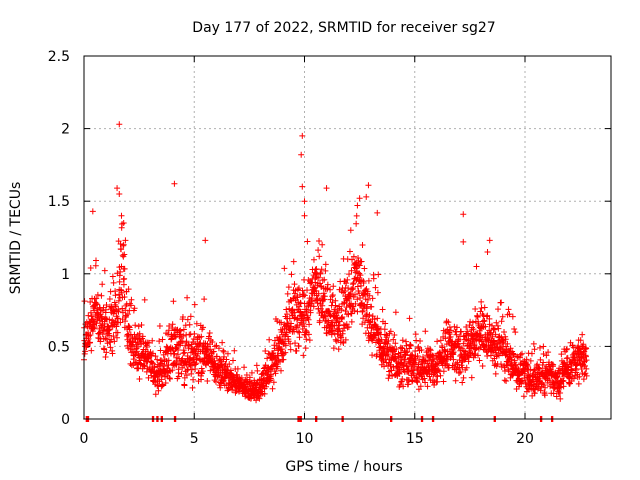 The image size is (640, 480). Describe the element at coordinates (65, 420) in the screenshot. I see `y-tick-label: 0` at that location.